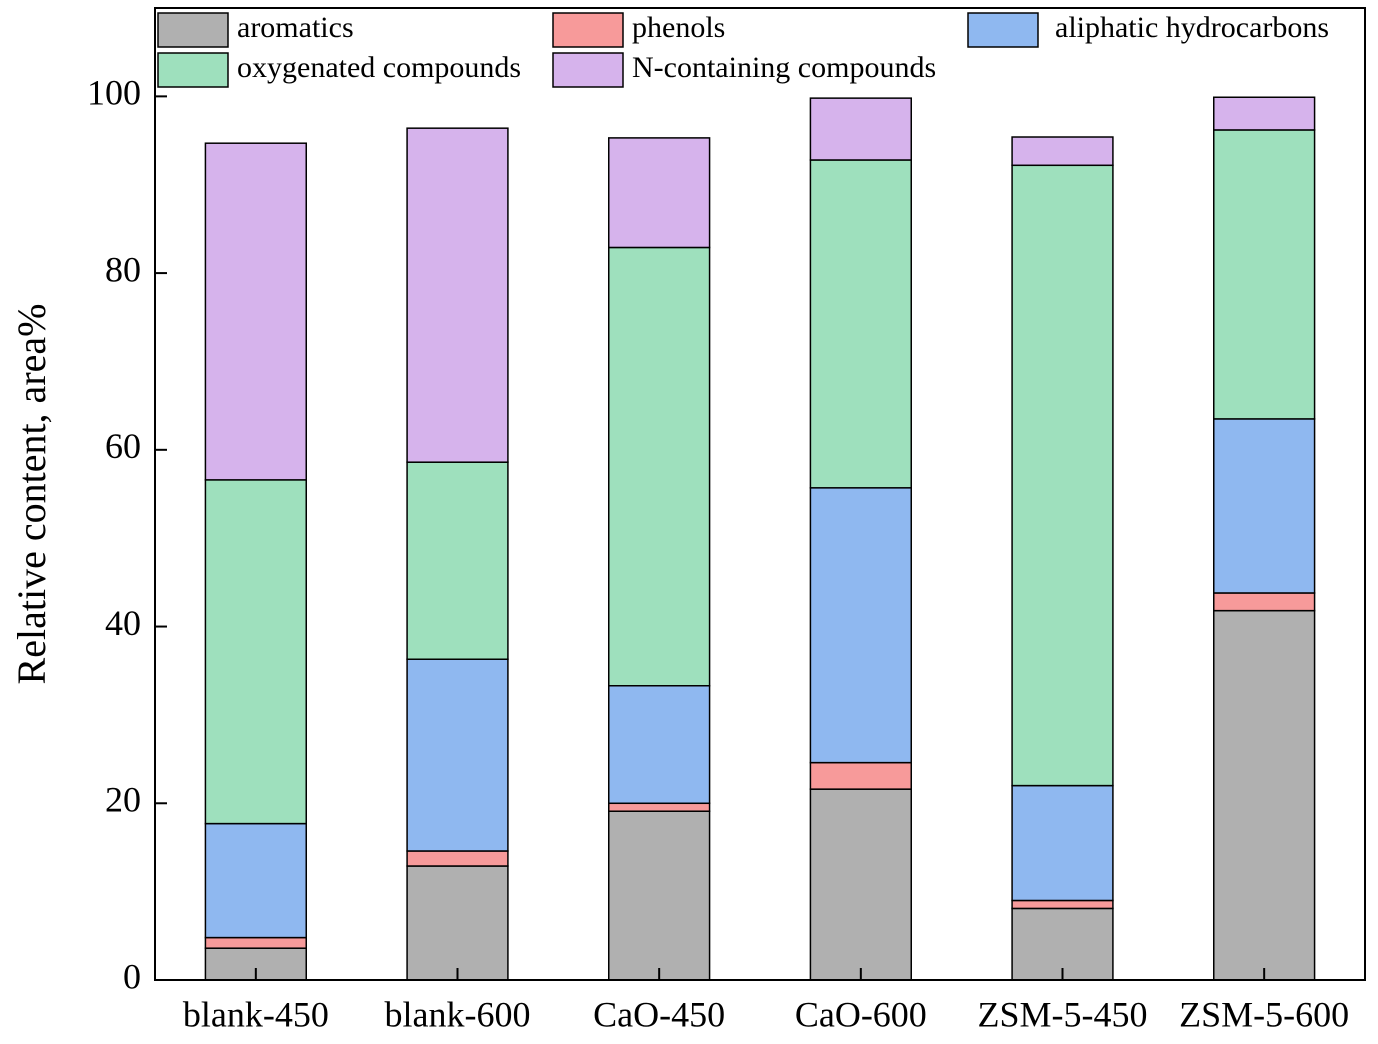  Describe the element at coordinates (1063, 1014) in the screenshot. I see `x-tick-label: ZSM-5-450` at that location.